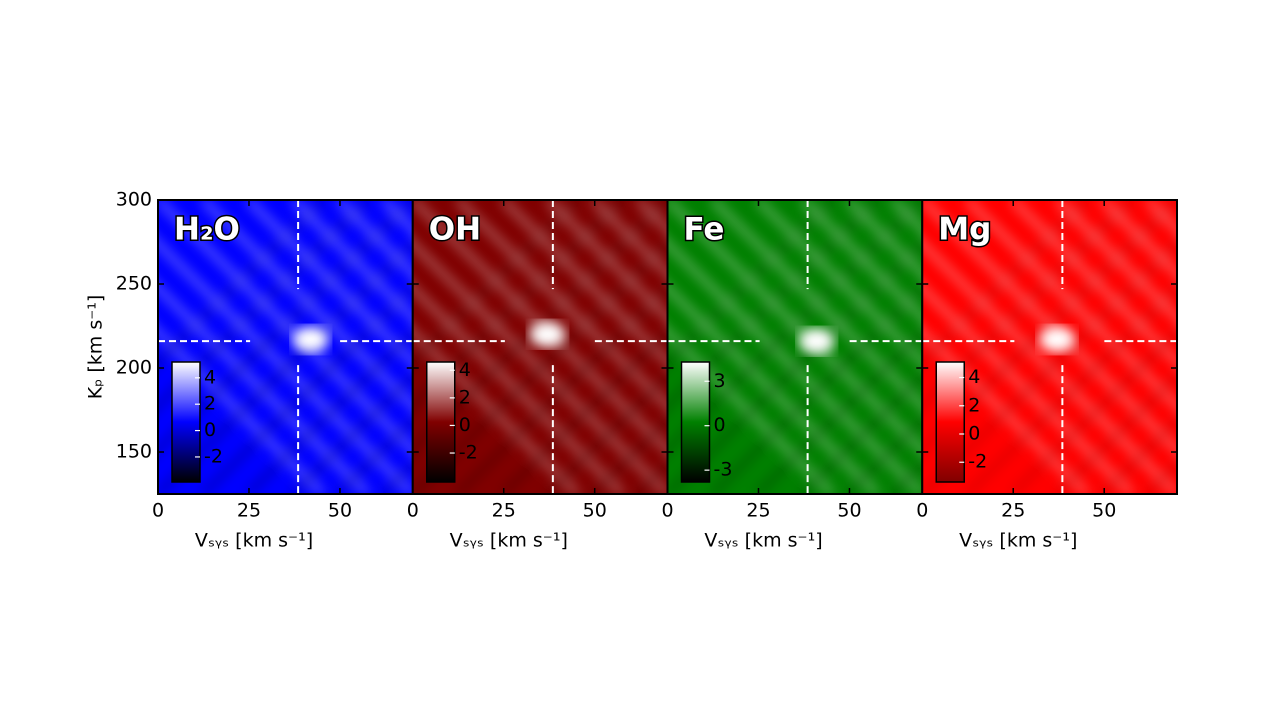 Image resolution: width=1275 pixels, height=720 pixels. What do you see at coordinates (455, 230) in the screenshot?
I see `panel-title: OH` at bounding box center [455, 230].